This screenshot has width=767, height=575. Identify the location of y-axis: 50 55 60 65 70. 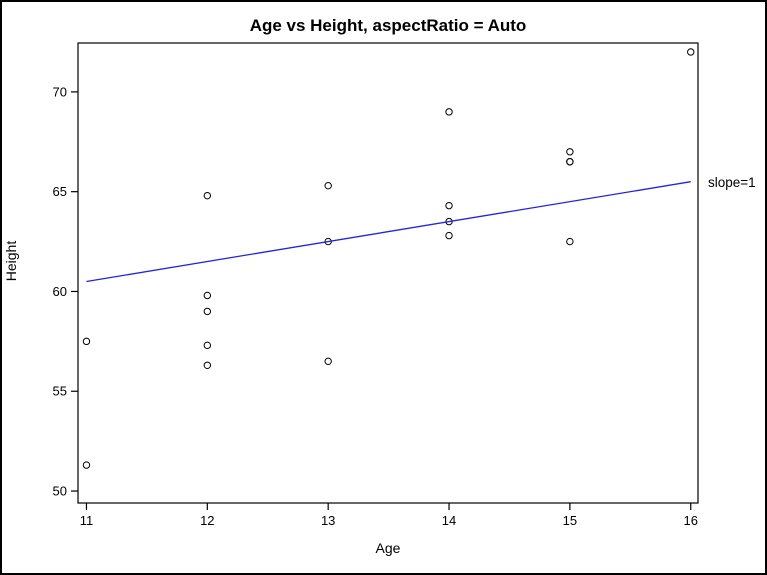
(65, 291).